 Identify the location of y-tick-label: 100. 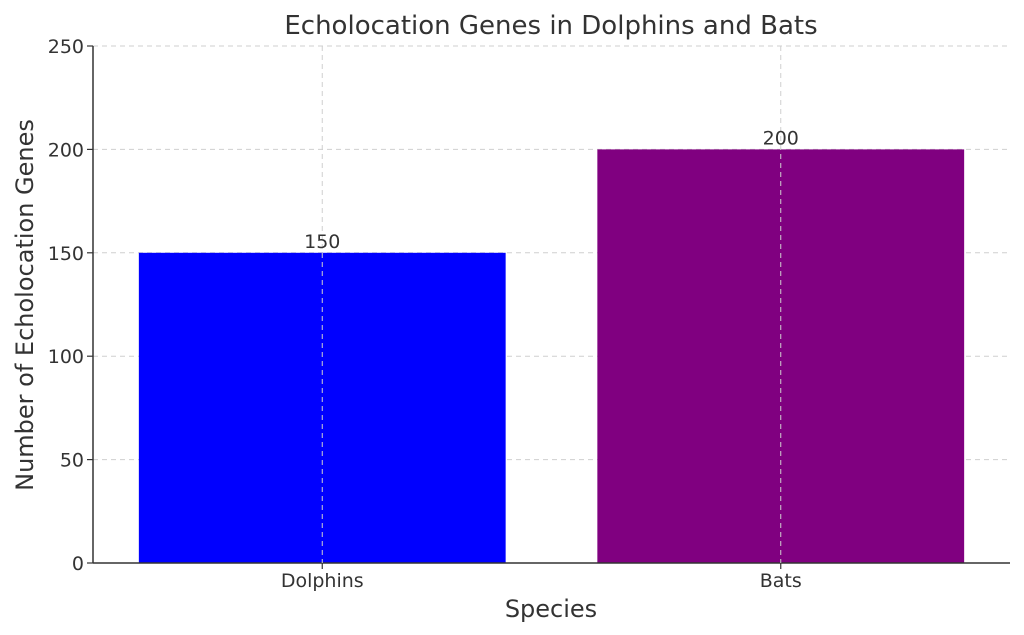
(66, 357).